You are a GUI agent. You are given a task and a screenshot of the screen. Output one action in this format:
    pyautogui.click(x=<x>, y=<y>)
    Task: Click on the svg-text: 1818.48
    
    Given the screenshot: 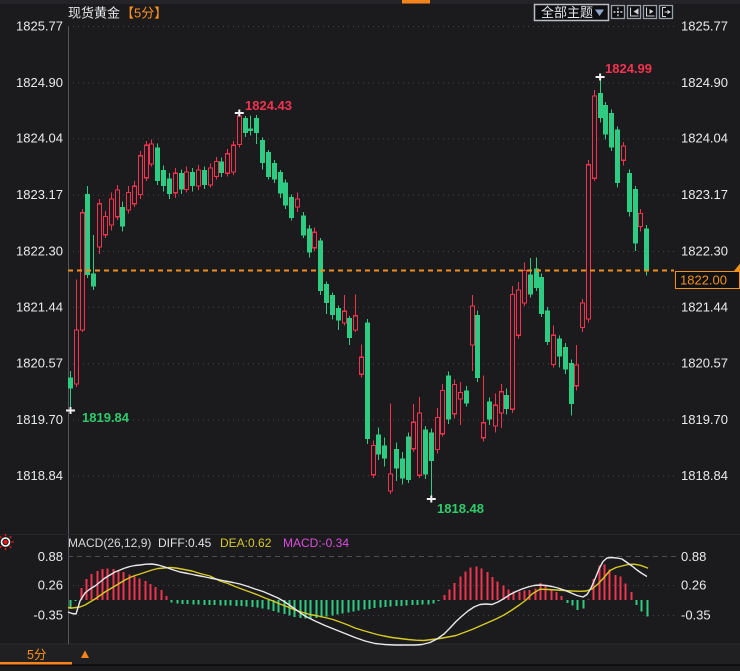 What is the action you would take?
    pyautogui.click(x=460, y=508)
    